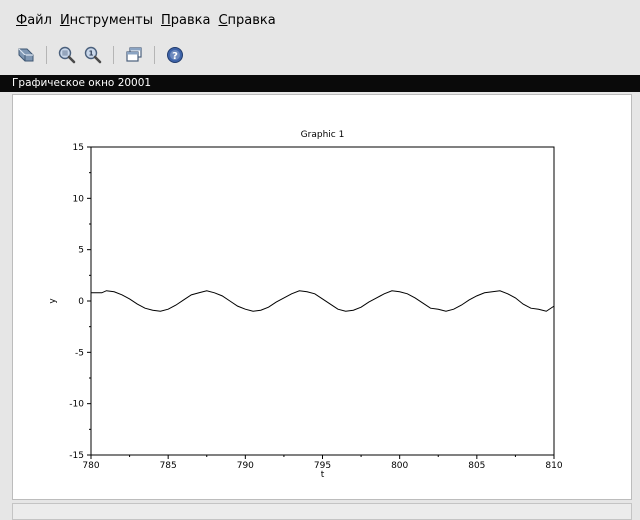 The height and width of the screenshot is (520, 640). What do you see at coordinates (322, 511) in the screenshot?
I see `status-bar` at bounding box center [322, 511].